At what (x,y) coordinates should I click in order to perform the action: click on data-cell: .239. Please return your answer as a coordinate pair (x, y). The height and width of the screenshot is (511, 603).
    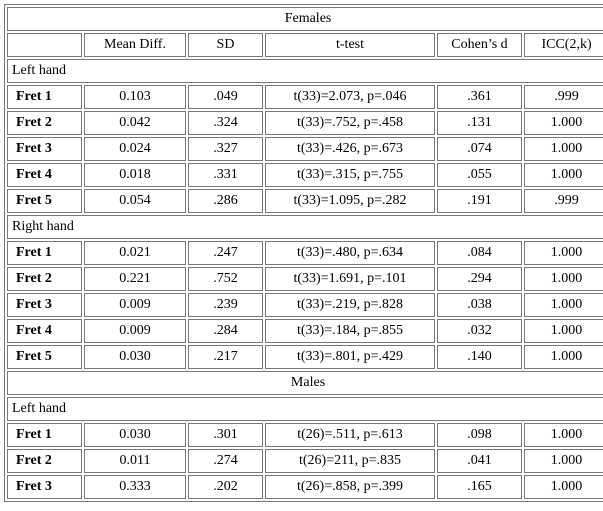
    Looking at the image, I should click on (225, 305).